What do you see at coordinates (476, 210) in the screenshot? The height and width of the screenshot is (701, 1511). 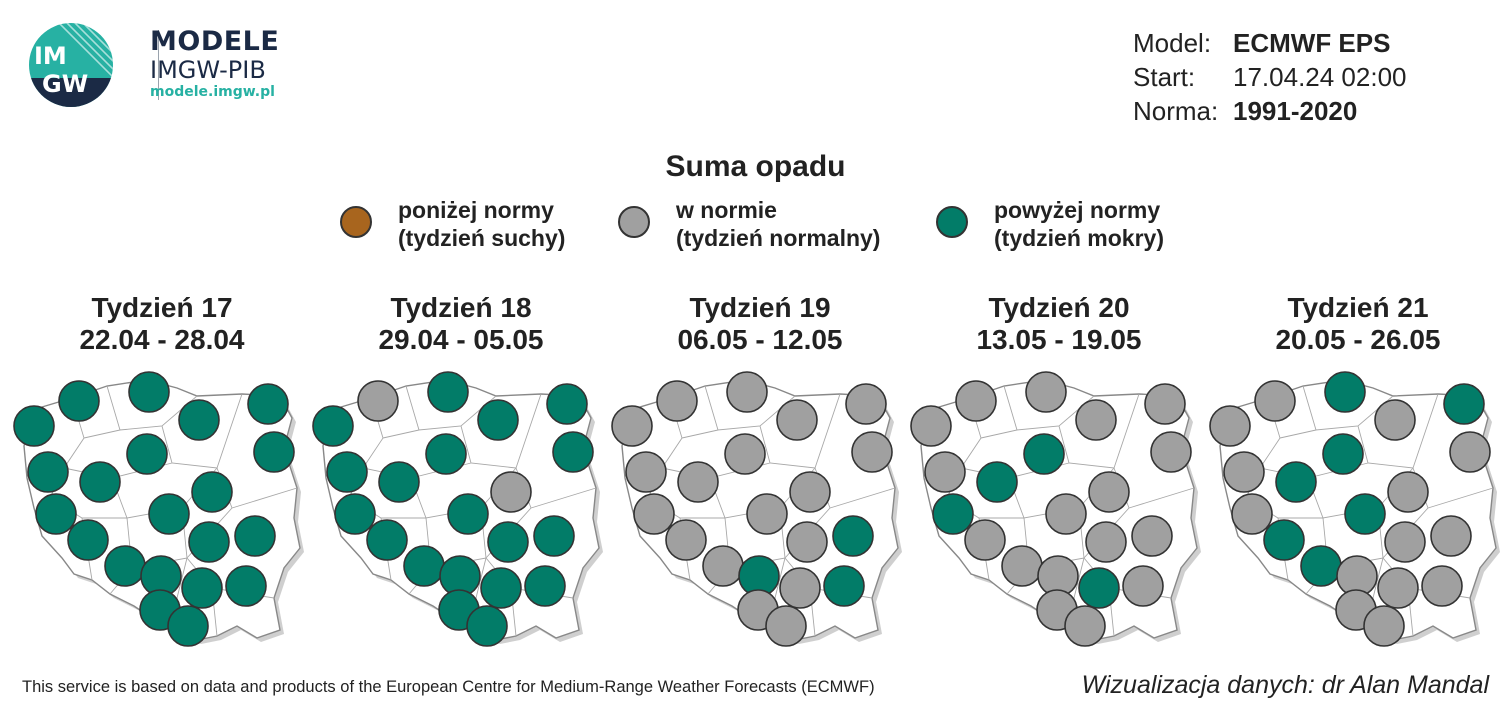 I see `legend-dry-line1: poniżej normy` at bounding box center [476, 210].